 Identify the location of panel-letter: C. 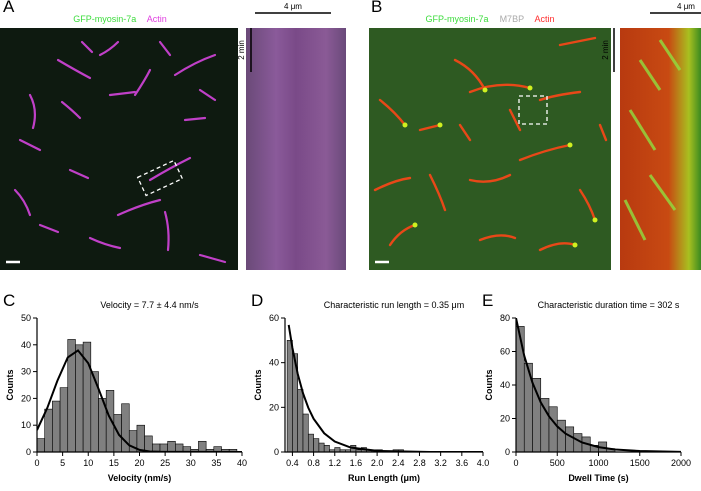
(9, 300).